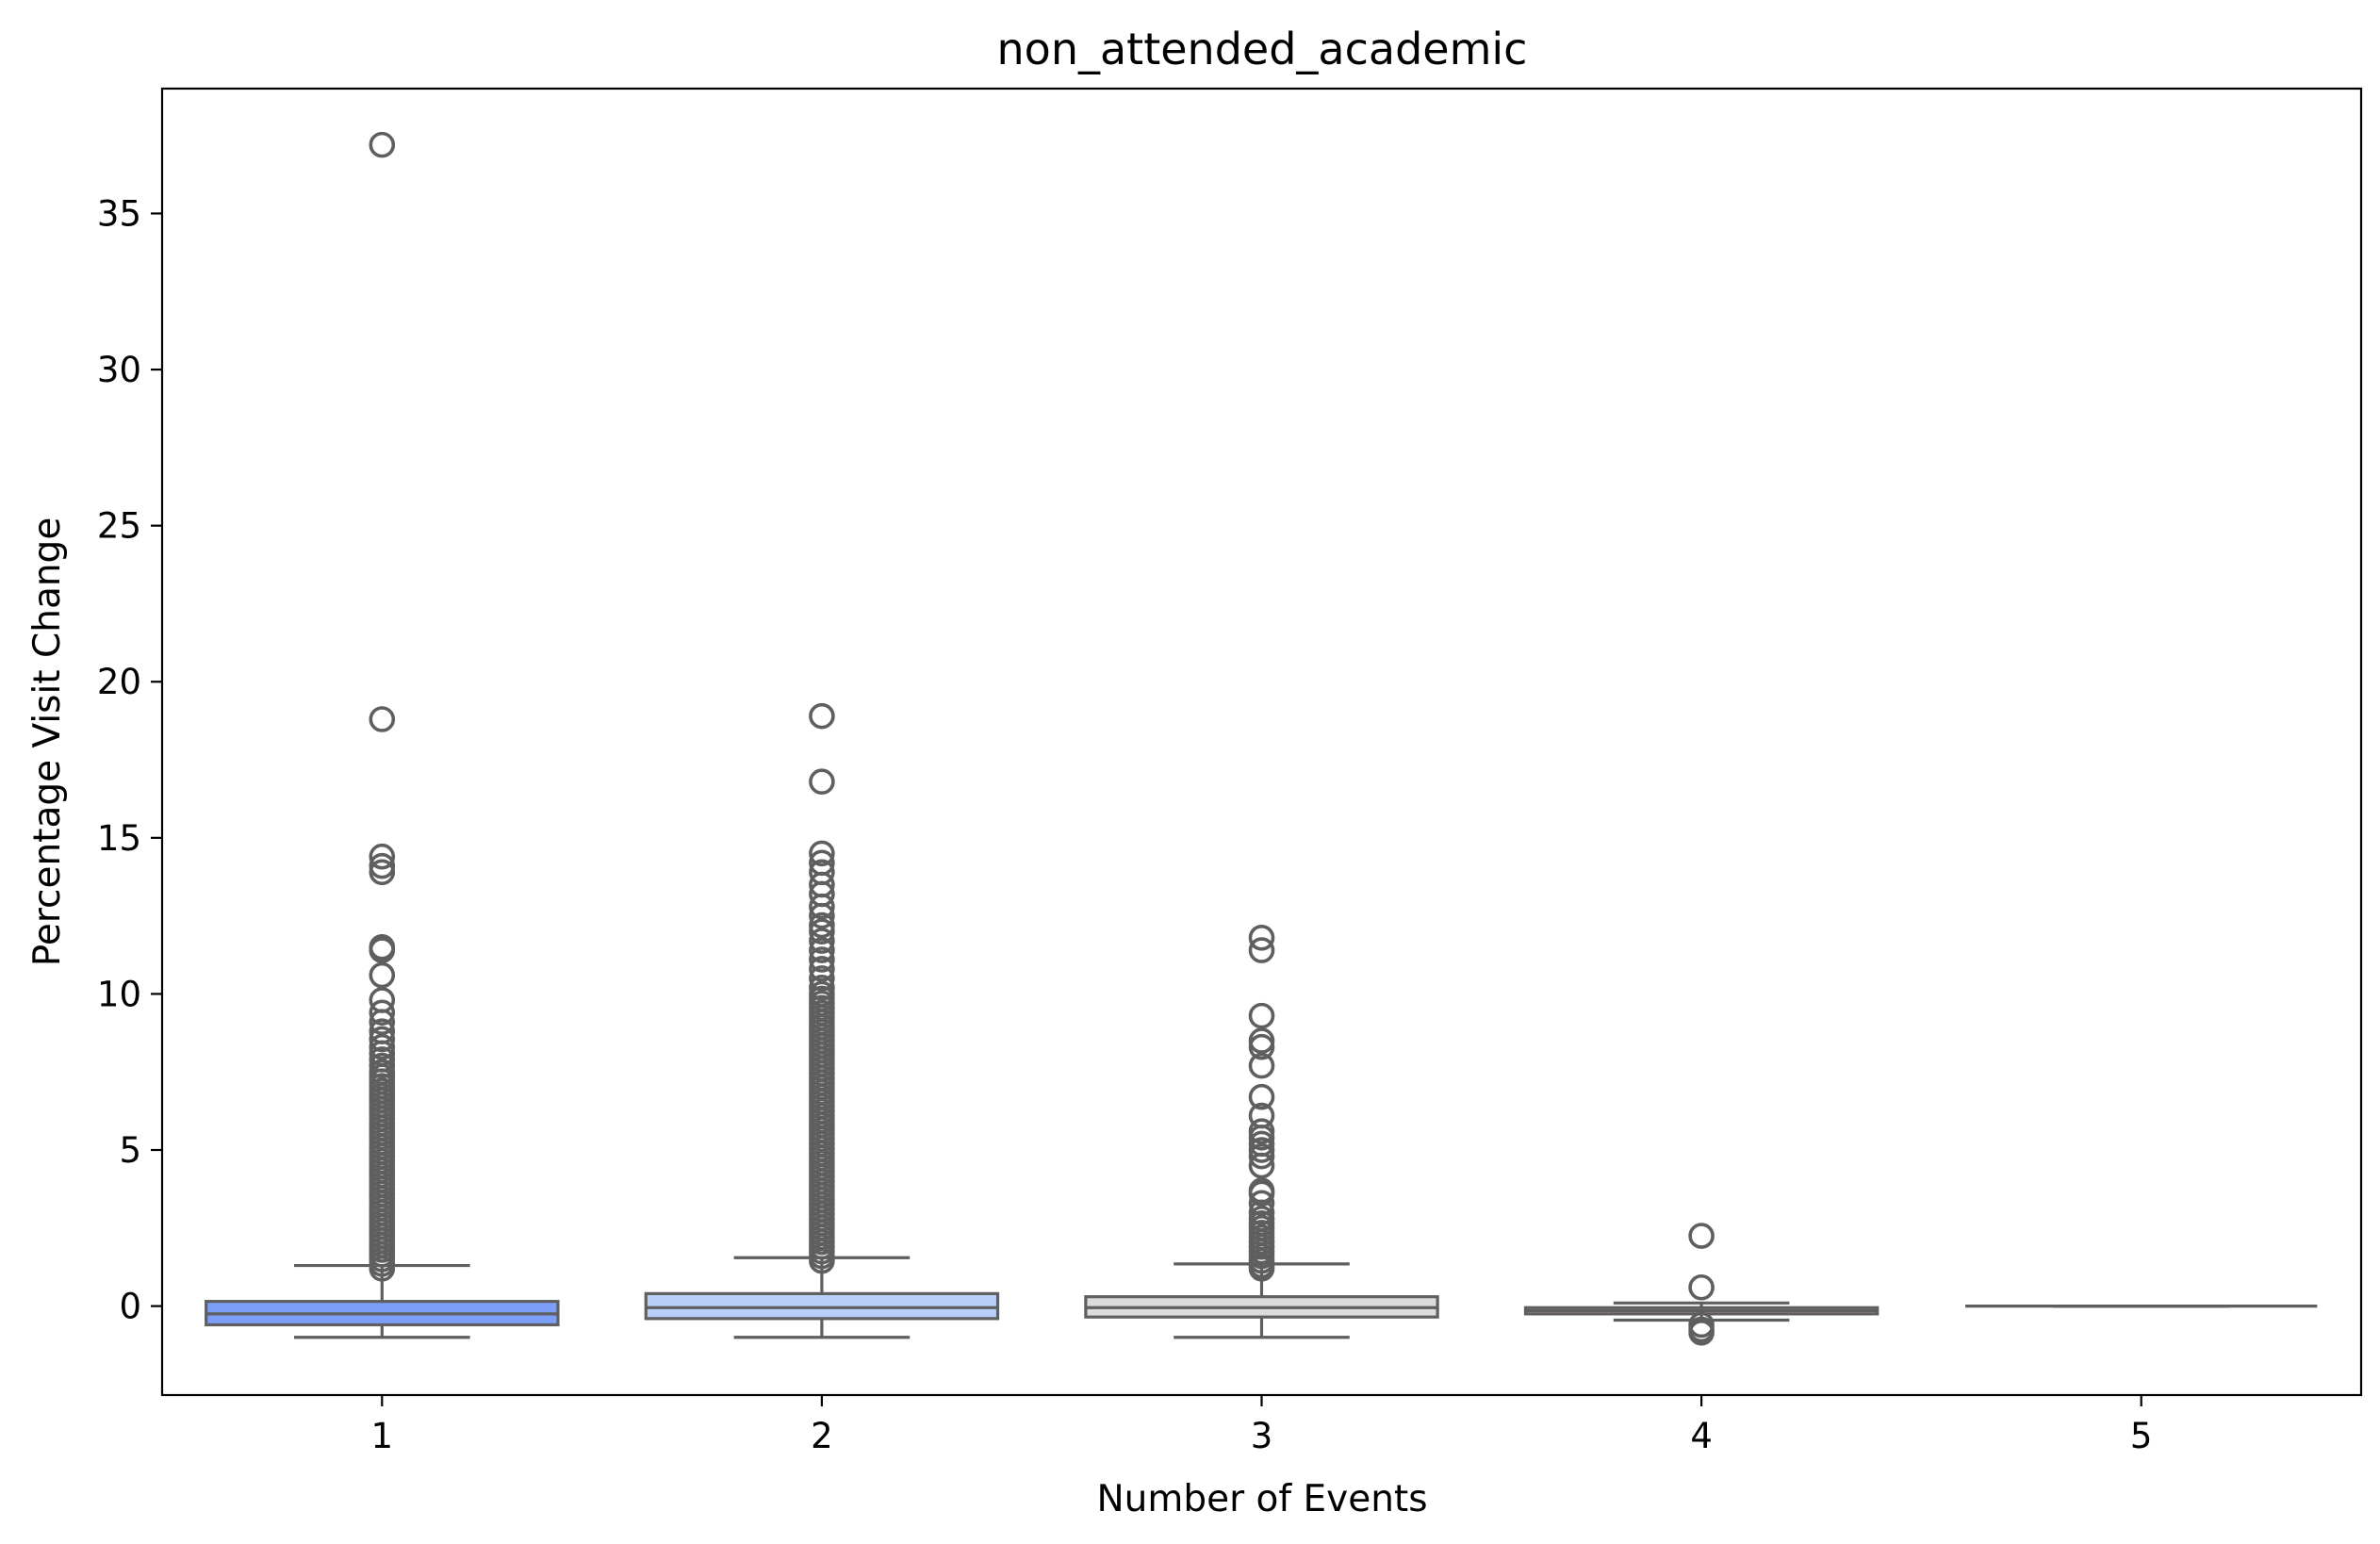 Image resolution: width=2380 pixels, height=1544 pixels. I want to click on x-axis: 1 2 3 4 5, so click(1262, 1425).